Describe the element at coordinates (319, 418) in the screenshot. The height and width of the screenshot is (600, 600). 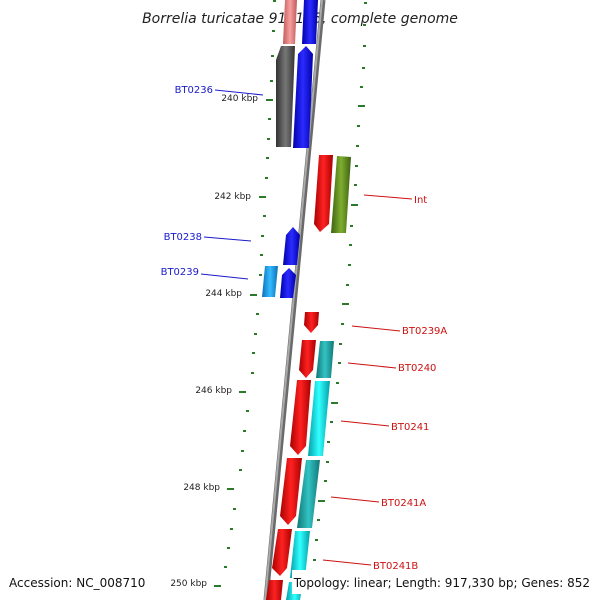
I see `gene-bt0241-cyan` at that location.